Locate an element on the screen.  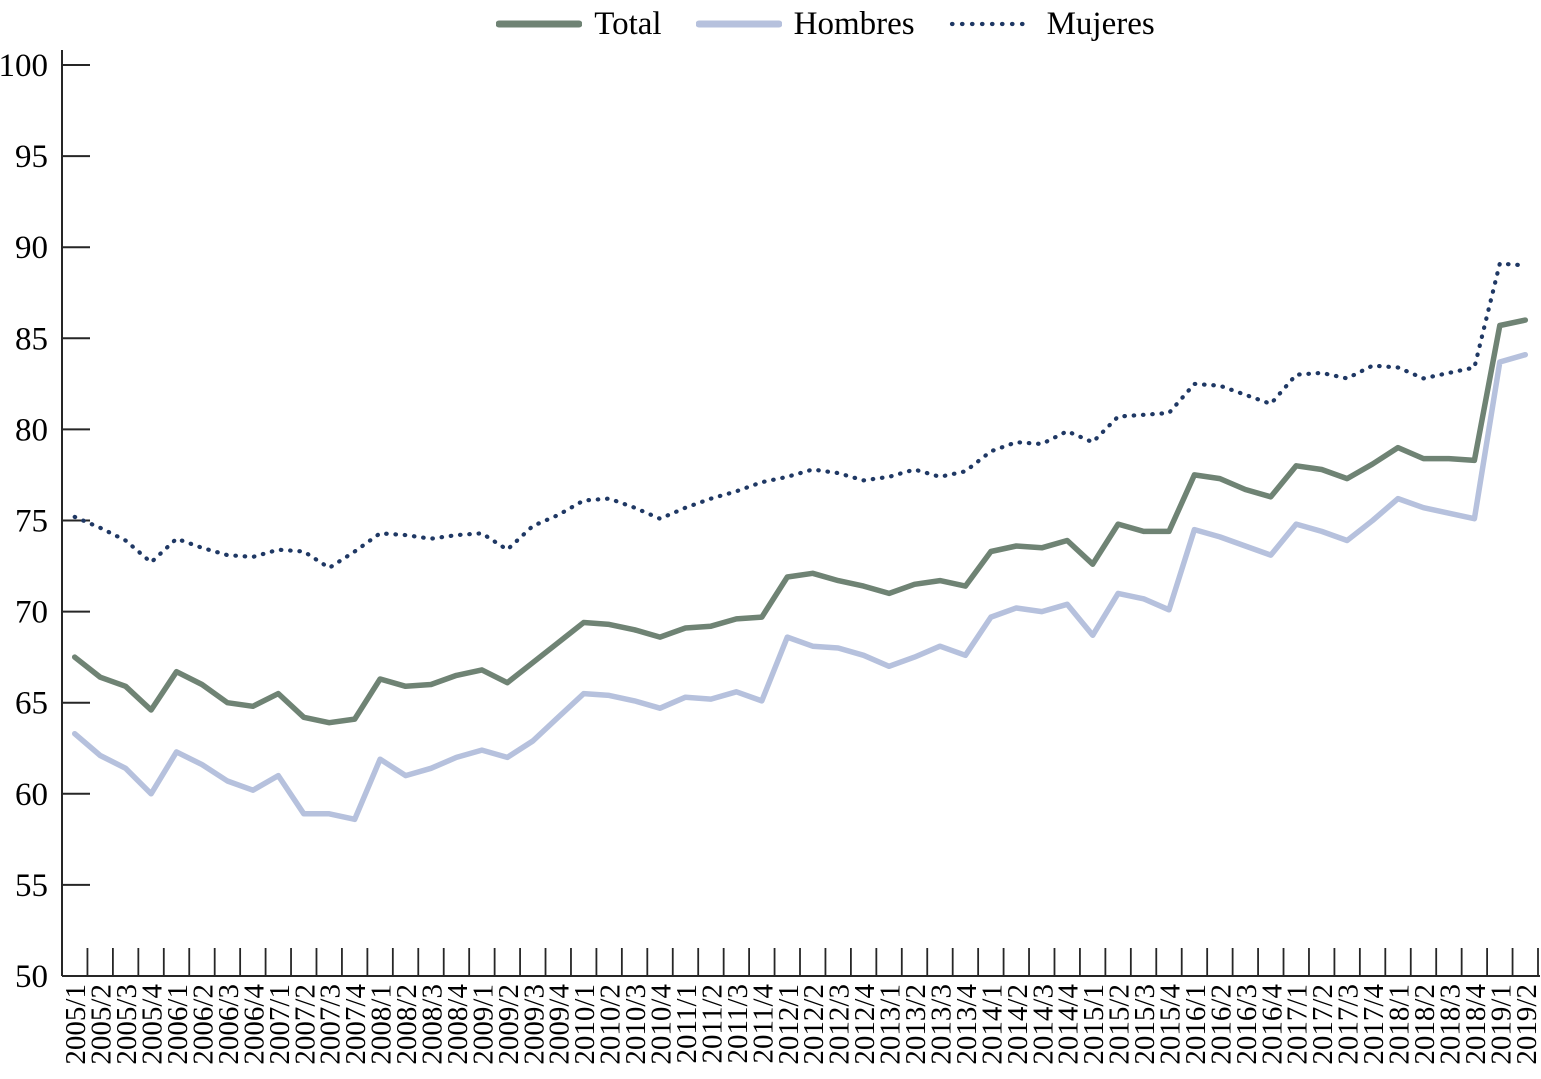
x-axis-label: 2008/4 is located at coordinates (458, 1024).